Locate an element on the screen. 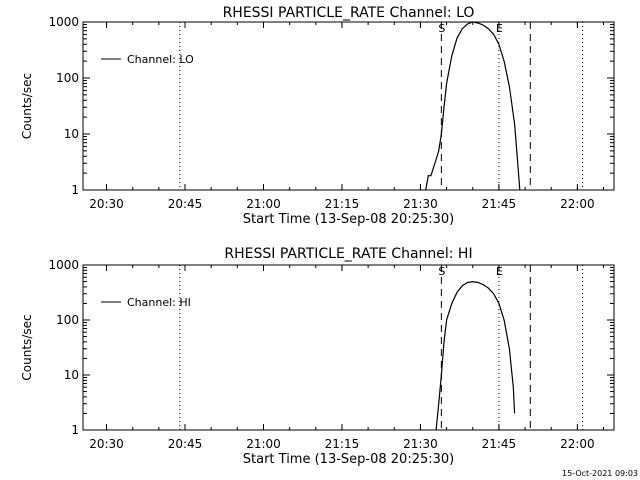  legend-label: Channel: HI is located at coordinates (159, 302).